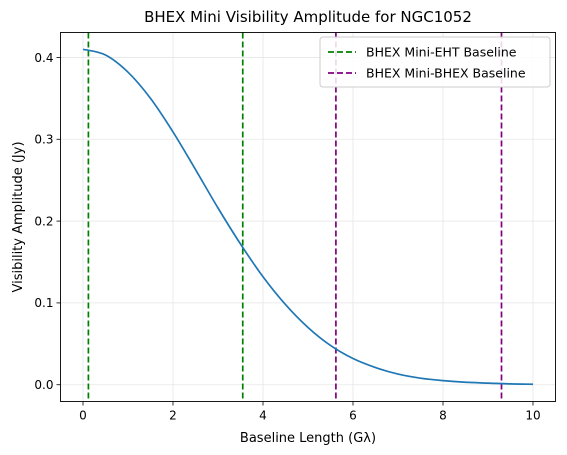  I want to click on y-tick-label: 0.3, so click(43, 140).